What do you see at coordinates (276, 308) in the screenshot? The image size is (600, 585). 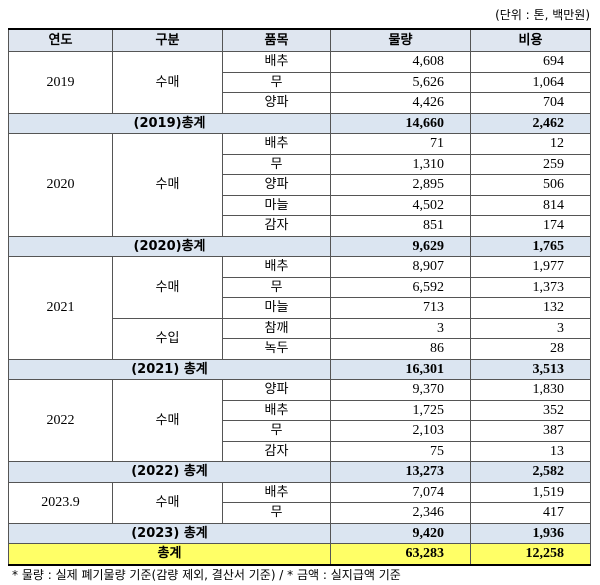 I see `item-cell: 마늘` at bounding box center [276, 308].